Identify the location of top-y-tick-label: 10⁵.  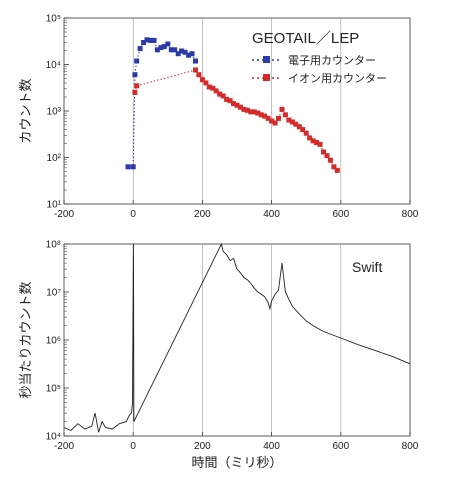
(53, 19).